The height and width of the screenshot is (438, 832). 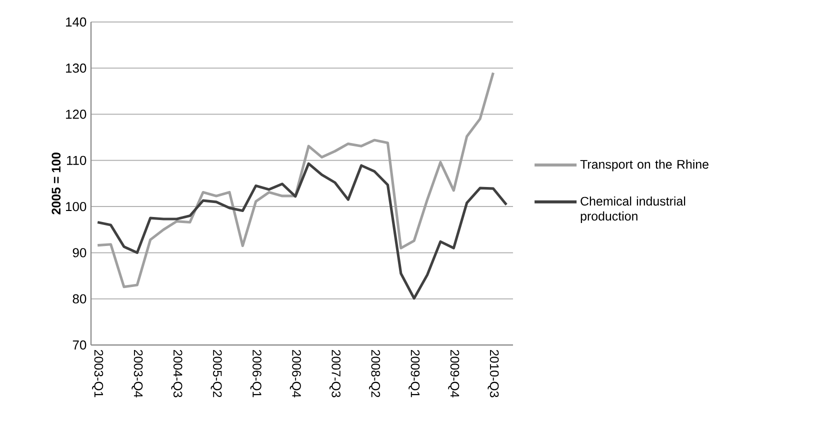 I want to click on y-tick-label: 110, so click(x=76, y=160).